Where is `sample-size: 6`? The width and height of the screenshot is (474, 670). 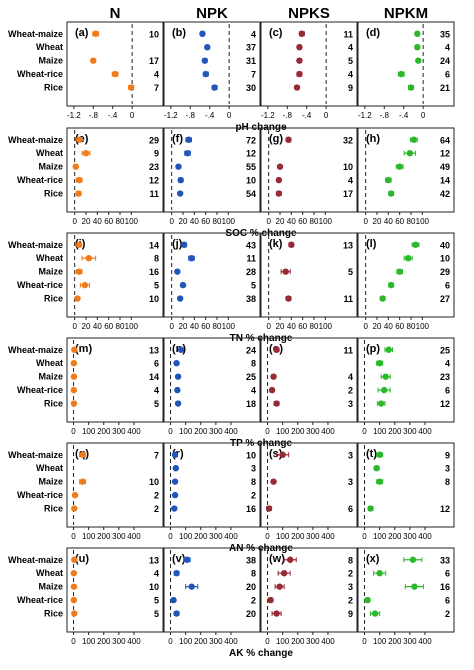
sample-size: 6 is located at coordinates (447, 574).